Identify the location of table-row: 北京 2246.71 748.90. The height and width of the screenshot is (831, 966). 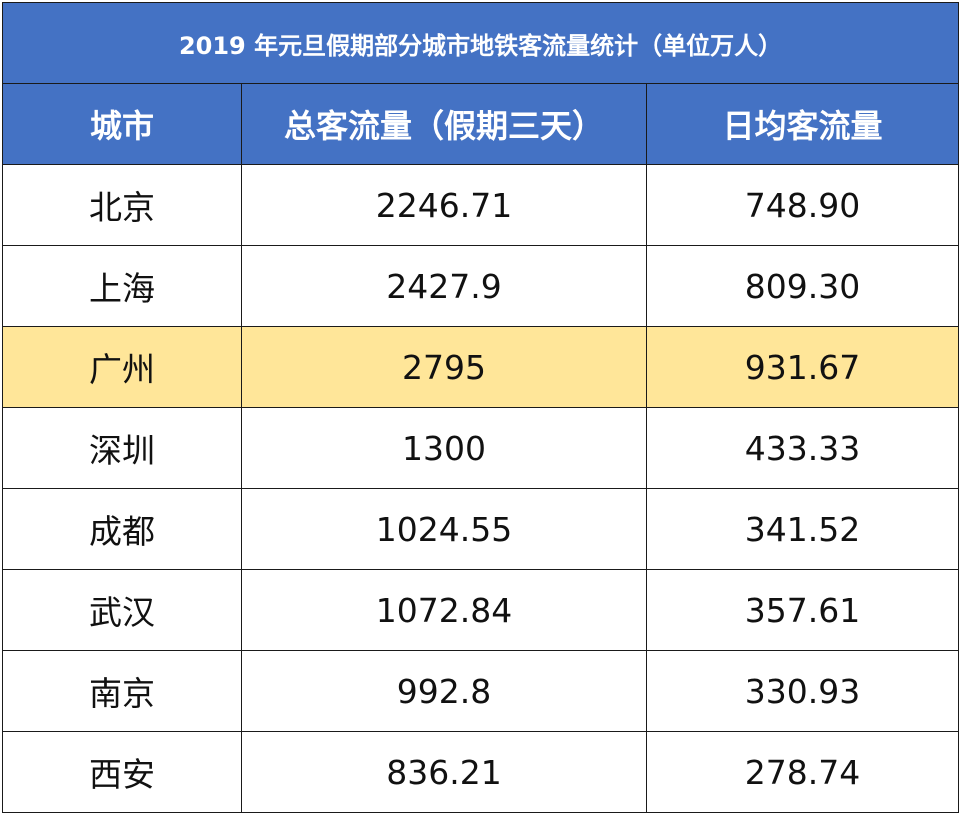
(481, 205).